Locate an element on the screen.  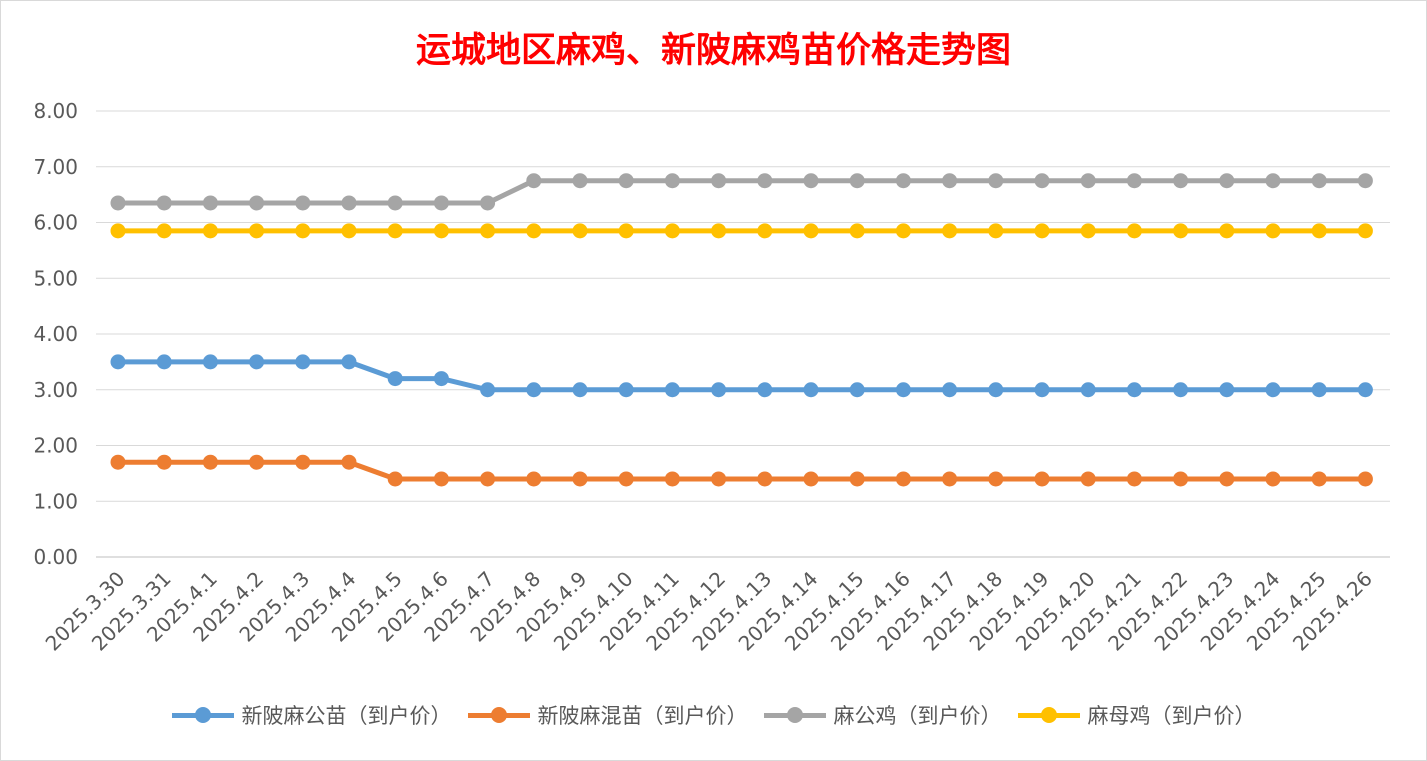
y-tick-label: 2.00 is located at coordinates (55, 446).